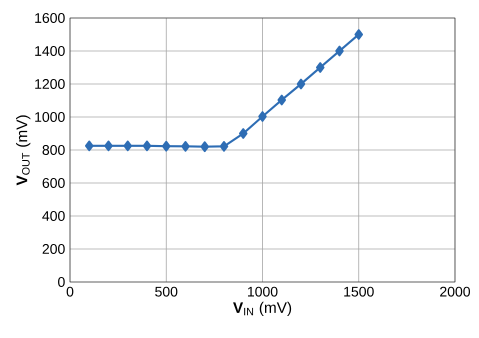 Image resolution: width=479 pixels, height=338 pixels. What do you see at coordinates (166, 291) in the screenshot?
I see `x-tick-label: 500` at bounding box center [166, 291].